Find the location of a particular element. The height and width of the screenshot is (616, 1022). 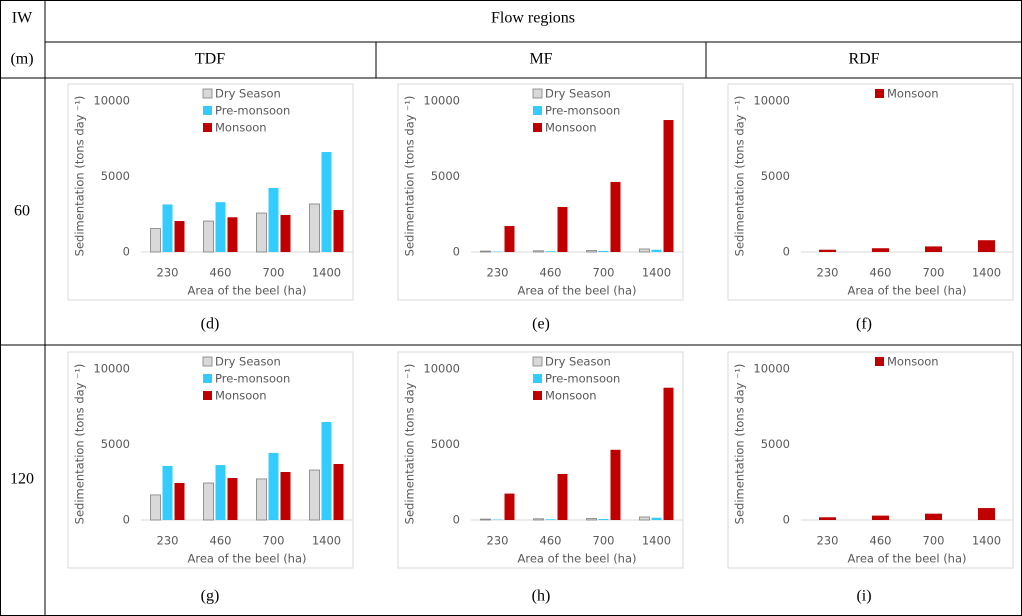

header-cell: Flow regions is located at coordinates (533, 18).